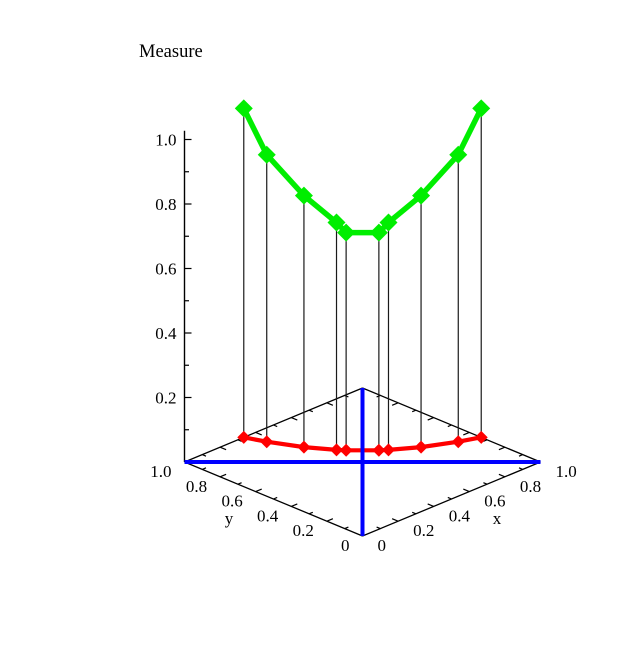 This screenshot has width=640, height=645. Describe the element at coordinates (362, 443) in the screenshot. I see `base-projection-curve` at that location.